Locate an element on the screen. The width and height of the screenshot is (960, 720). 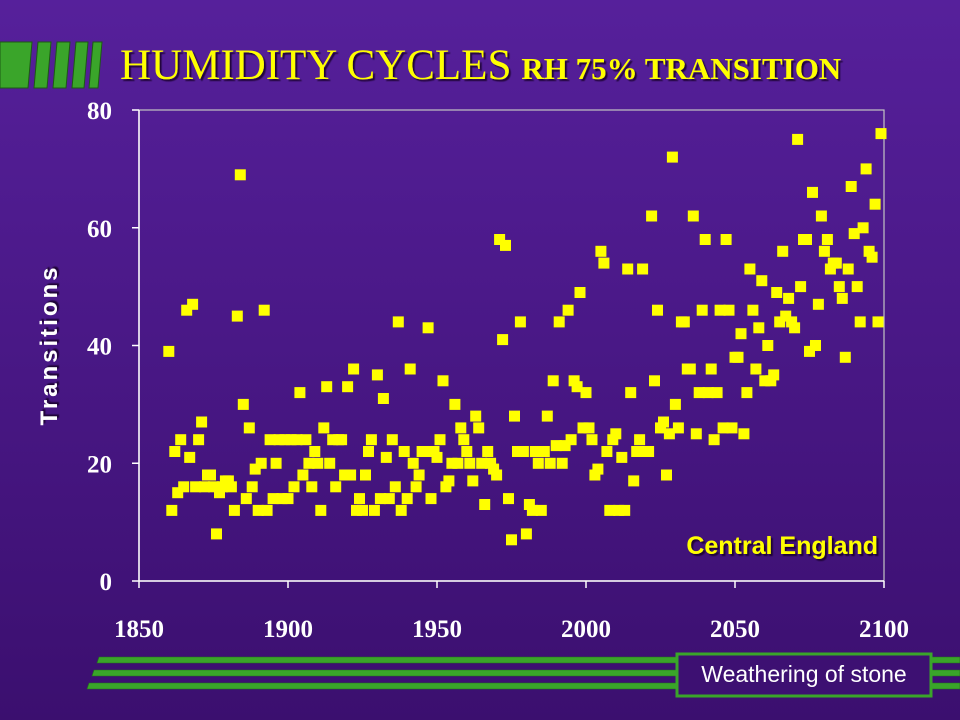
y-axis-ticks: 0 20 40 60 80 is located at coordinates (113, 347).